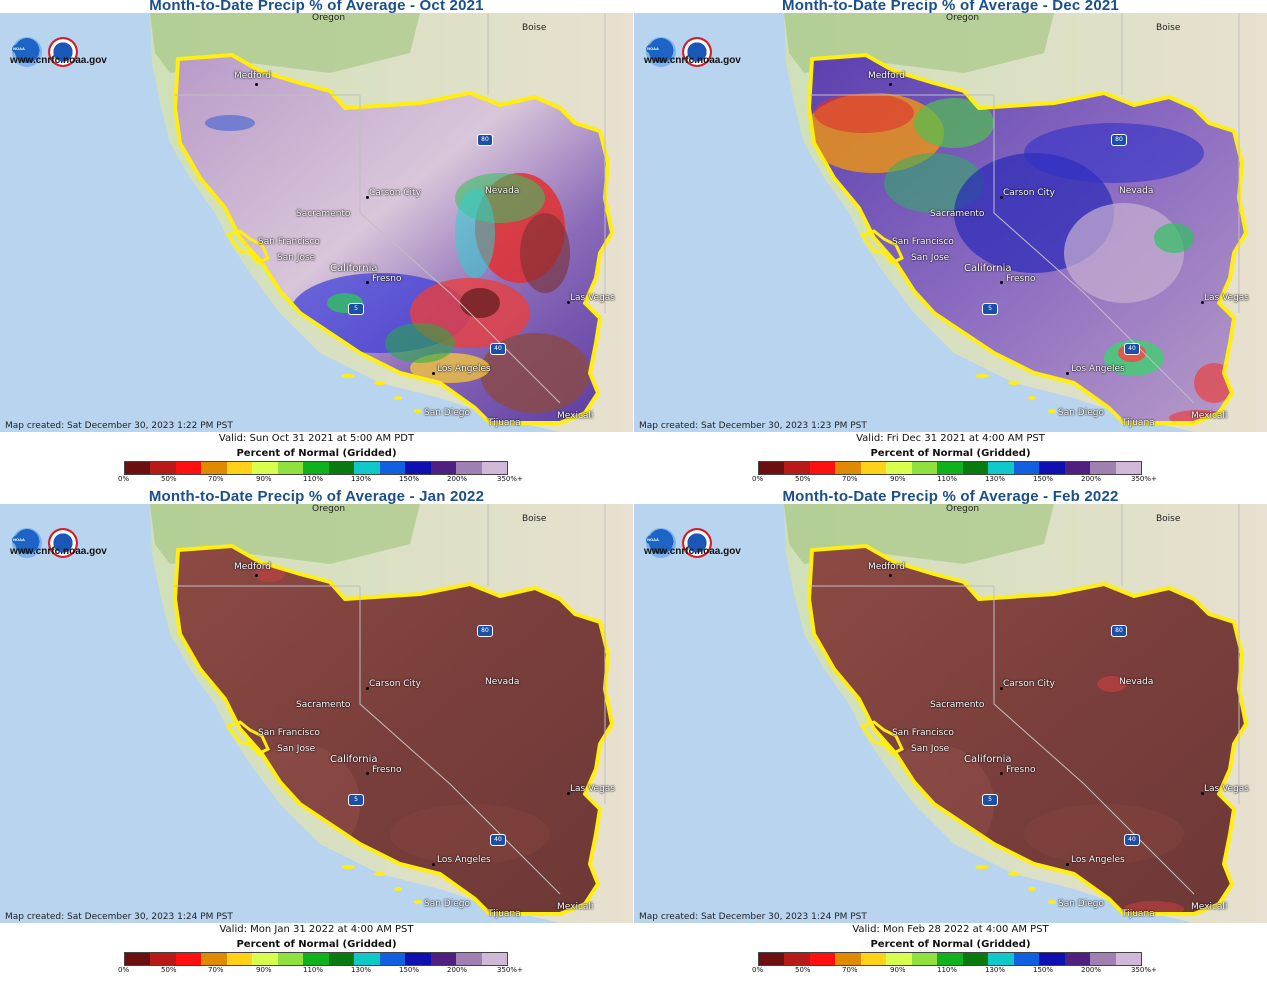 The height and width of the screenshot is (981, 1267). Describe the element at coordinates (316, 438) in the screenshot. I see `valid-time: Valid: Sun Oct 31 2021 at 5:00 AM PDT` at that location.